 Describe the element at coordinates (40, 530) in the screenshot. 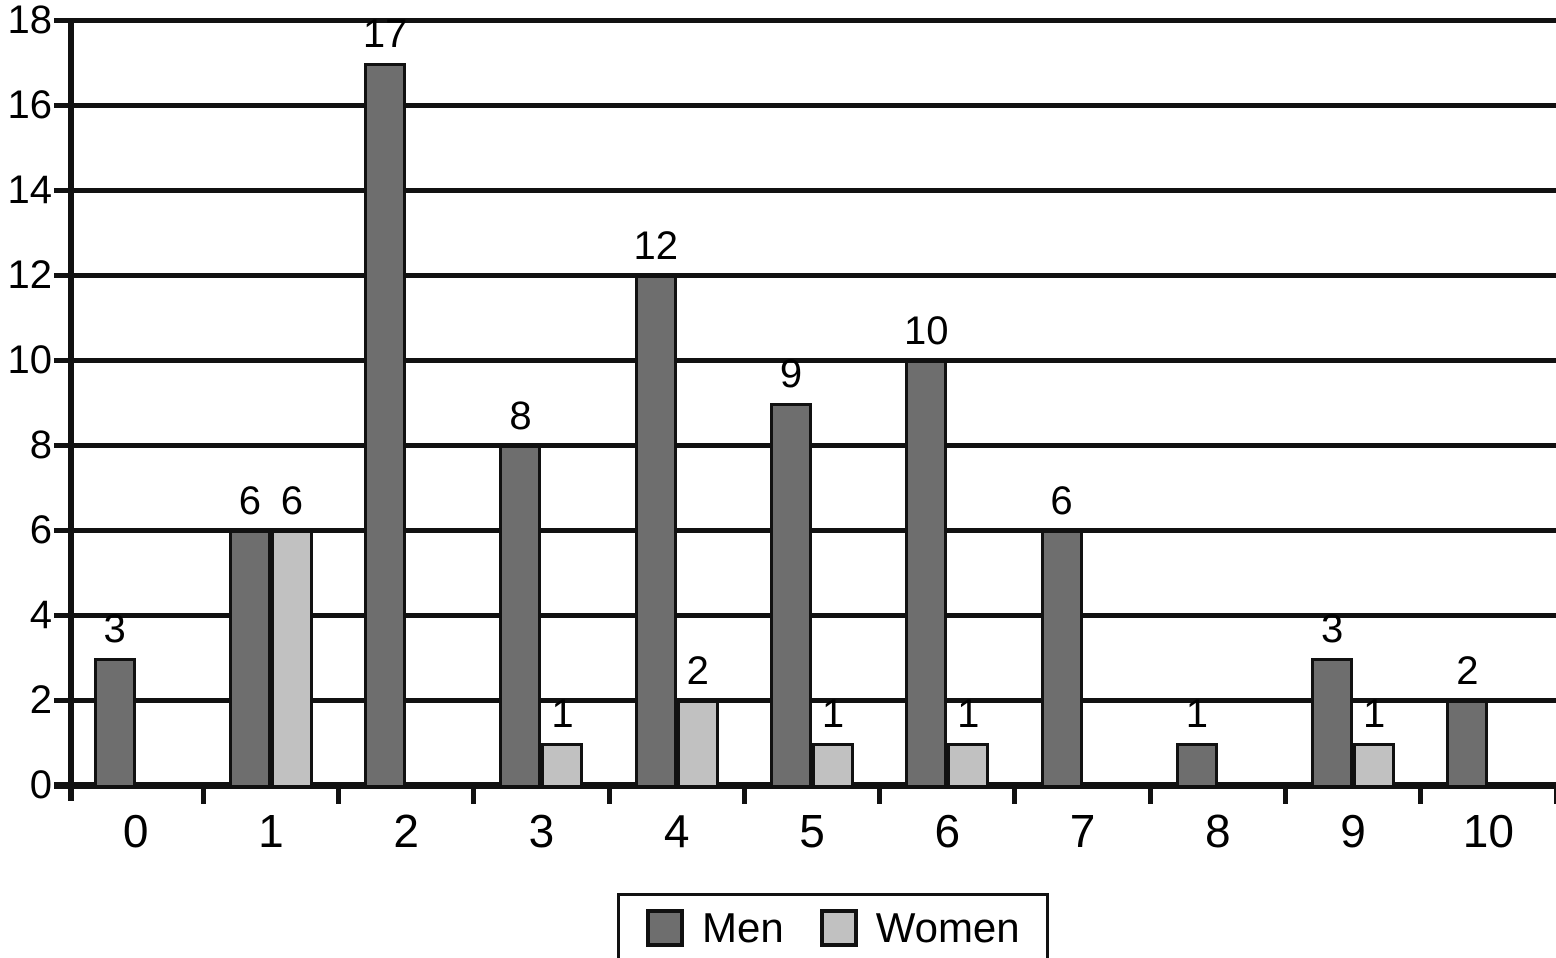

I see `y-tick-label: 6` at that location.